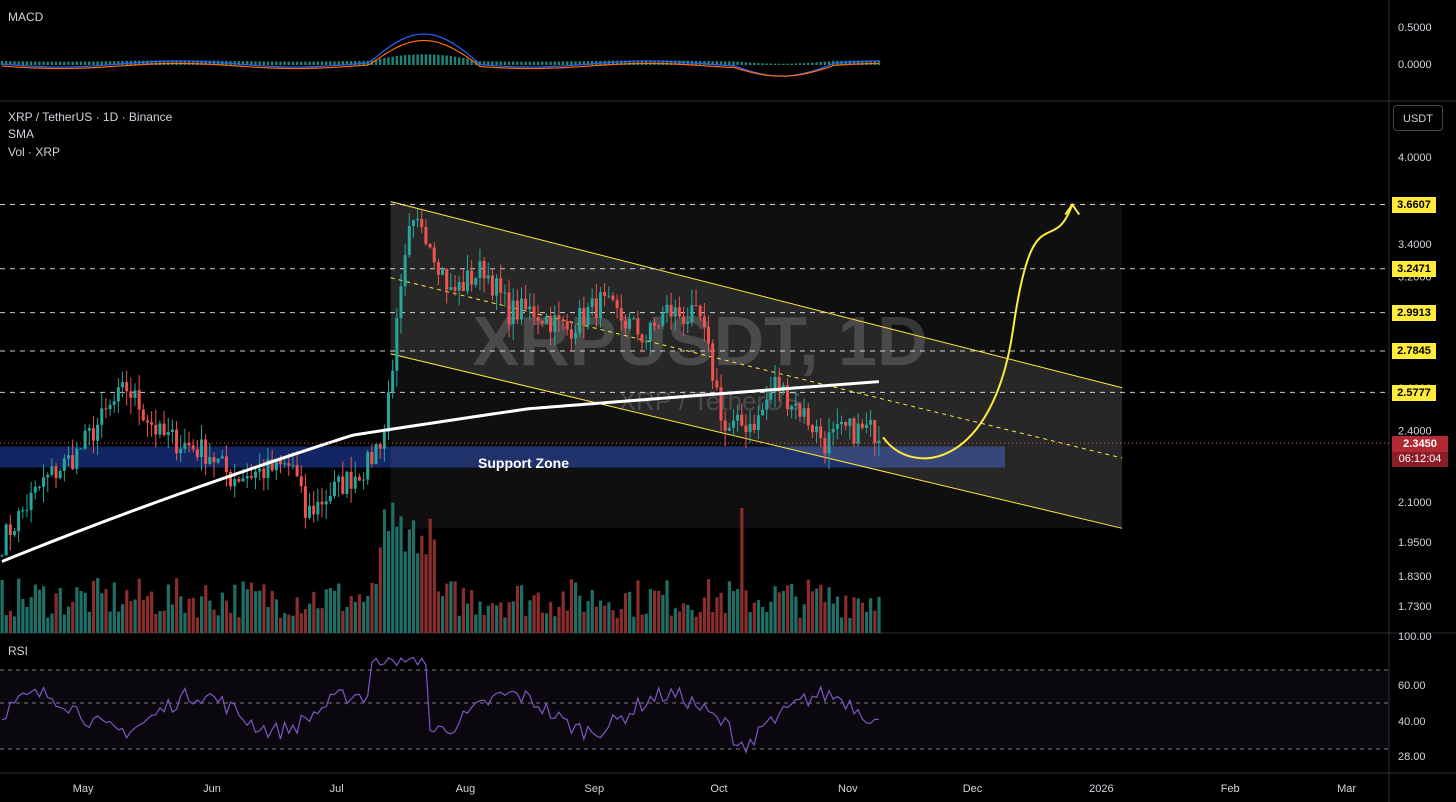 This screenshot has width=1456, height=802. What do you see at coordinates (1415, 28) in the screenshot?
I see `macd-tick-label-1: 0.5000` at bounding box center [1415, 28].